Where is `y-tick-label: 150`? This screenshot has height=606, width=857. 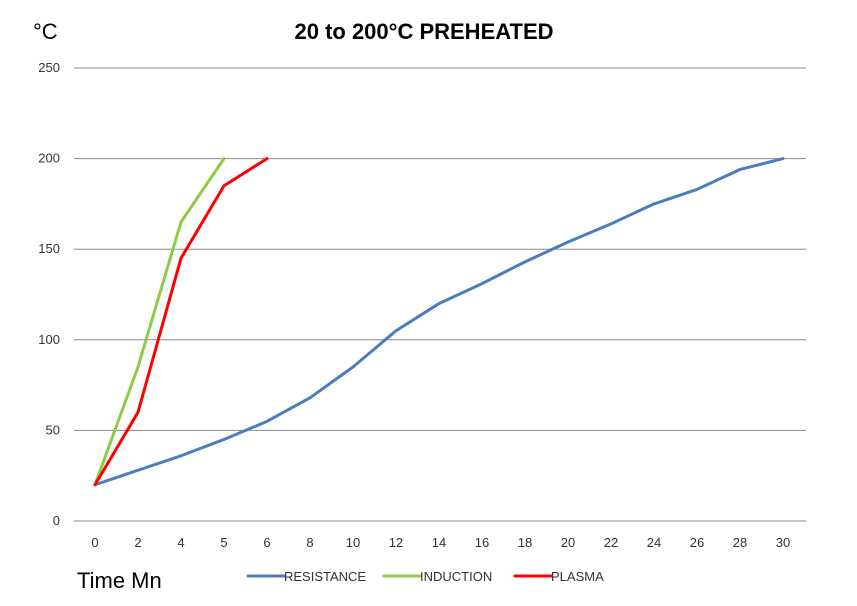
y-tick-label: 150 is located at coordinates (49, 248).